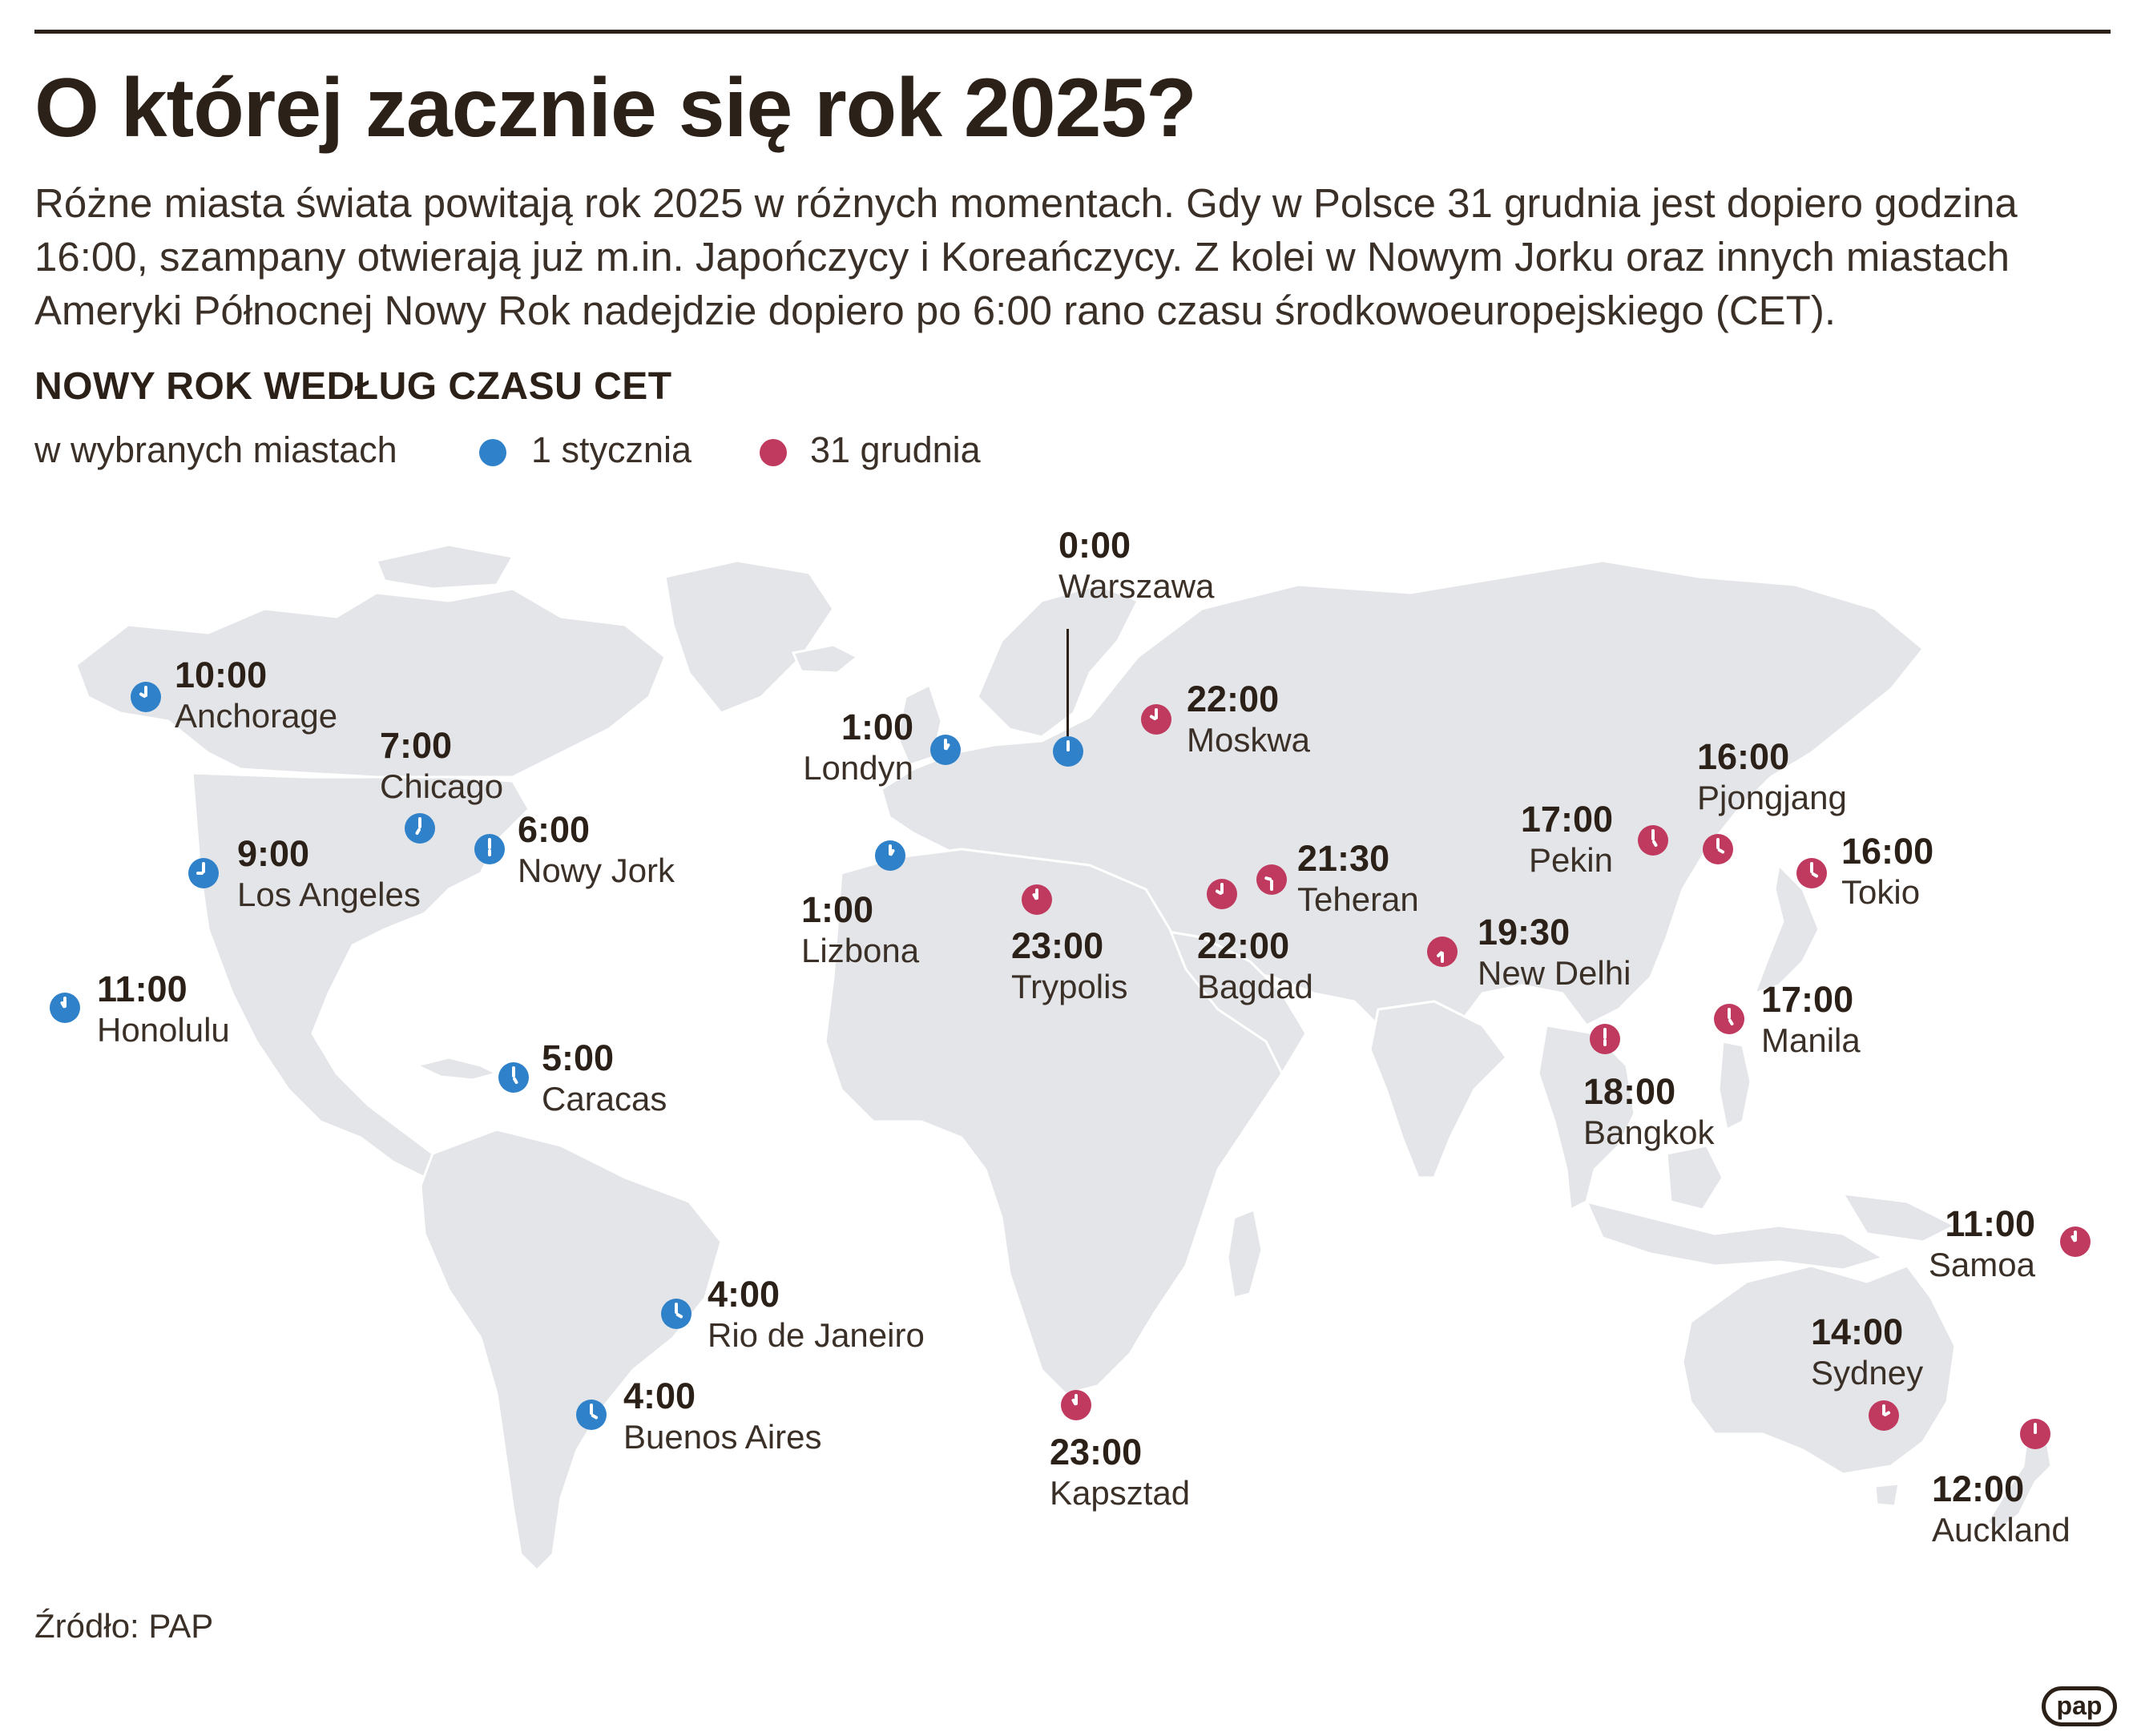 This screenshot has width=2137, height=1736. Describe the element at coordinates (215, 450) in the screenshot. I see `legend-caption: w wybranych miastach` at that location.